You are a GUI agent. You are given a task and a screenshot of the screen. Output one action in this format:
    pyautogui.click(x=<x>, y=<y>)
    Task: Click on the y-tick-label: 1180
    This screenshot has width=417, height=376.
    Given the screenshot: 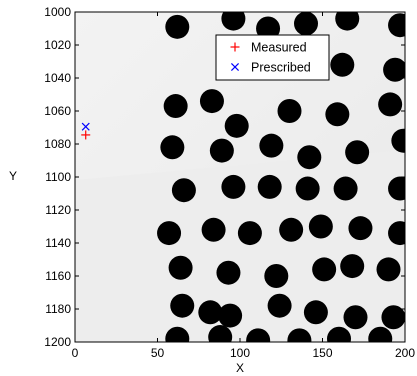 What is the action you would take?
    pyautogui.click(x=58, y=309)
    